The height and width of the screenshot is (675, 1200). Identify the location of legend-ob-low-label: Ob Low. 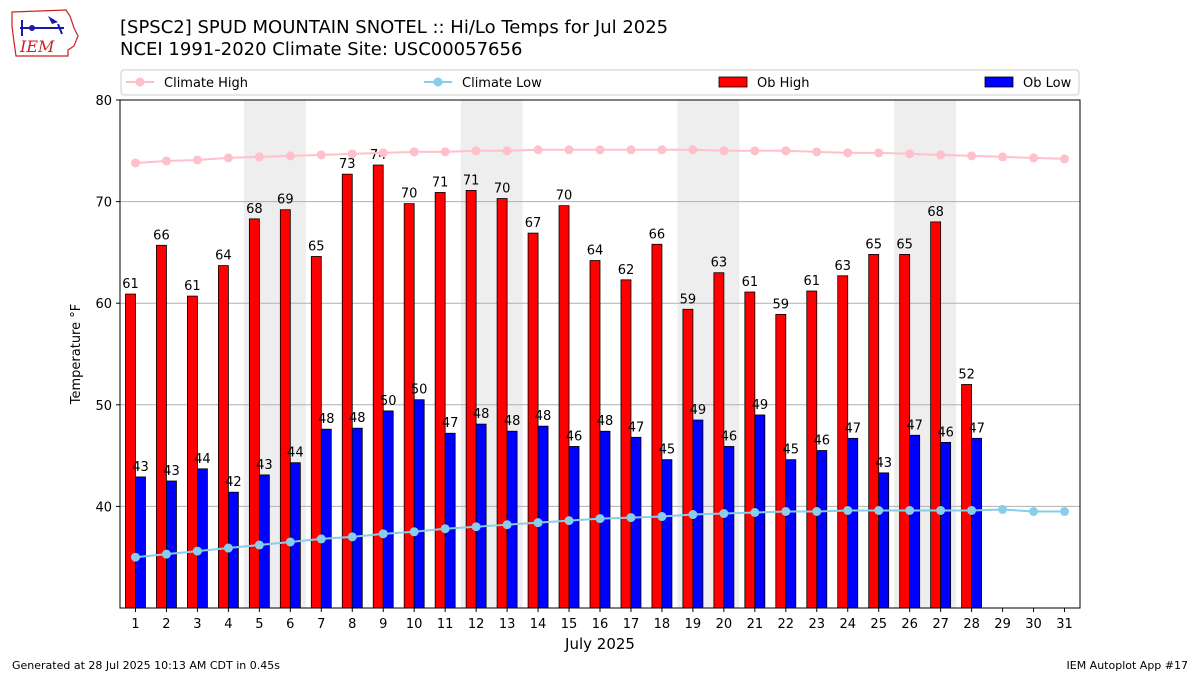
(1047, 83).